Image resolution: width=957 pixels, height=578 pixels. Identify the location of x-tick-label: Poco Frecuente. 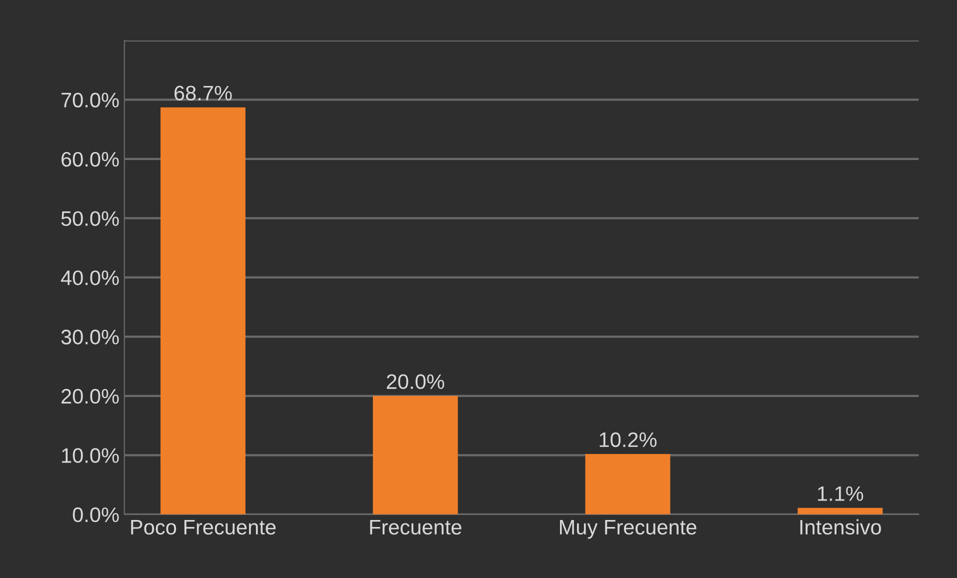
(203, 527).